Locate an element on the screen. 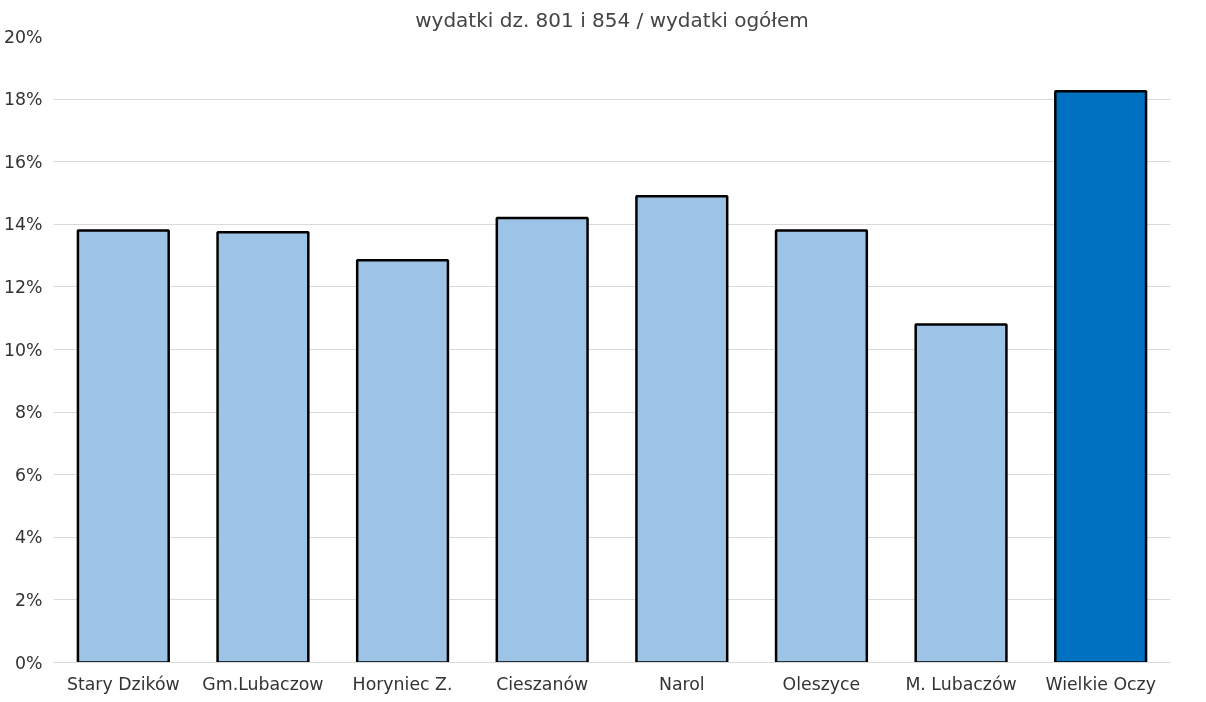 This screenshot has height=702, width=1206. y-tick-label: 2% is located at coordinates (29, 599).